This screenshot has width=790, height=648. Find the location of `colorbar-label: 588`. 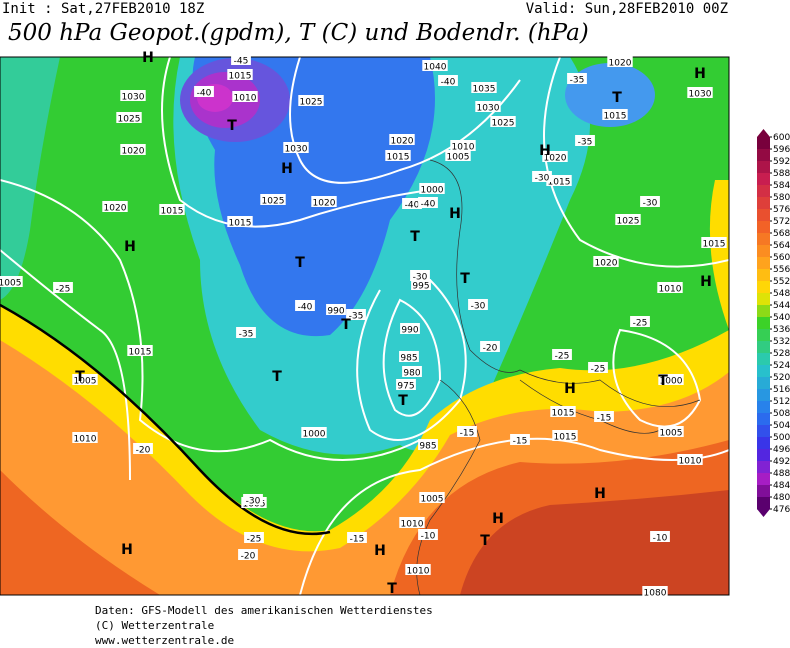

colorbar-label: 588 is located at coordinates (781, 174).